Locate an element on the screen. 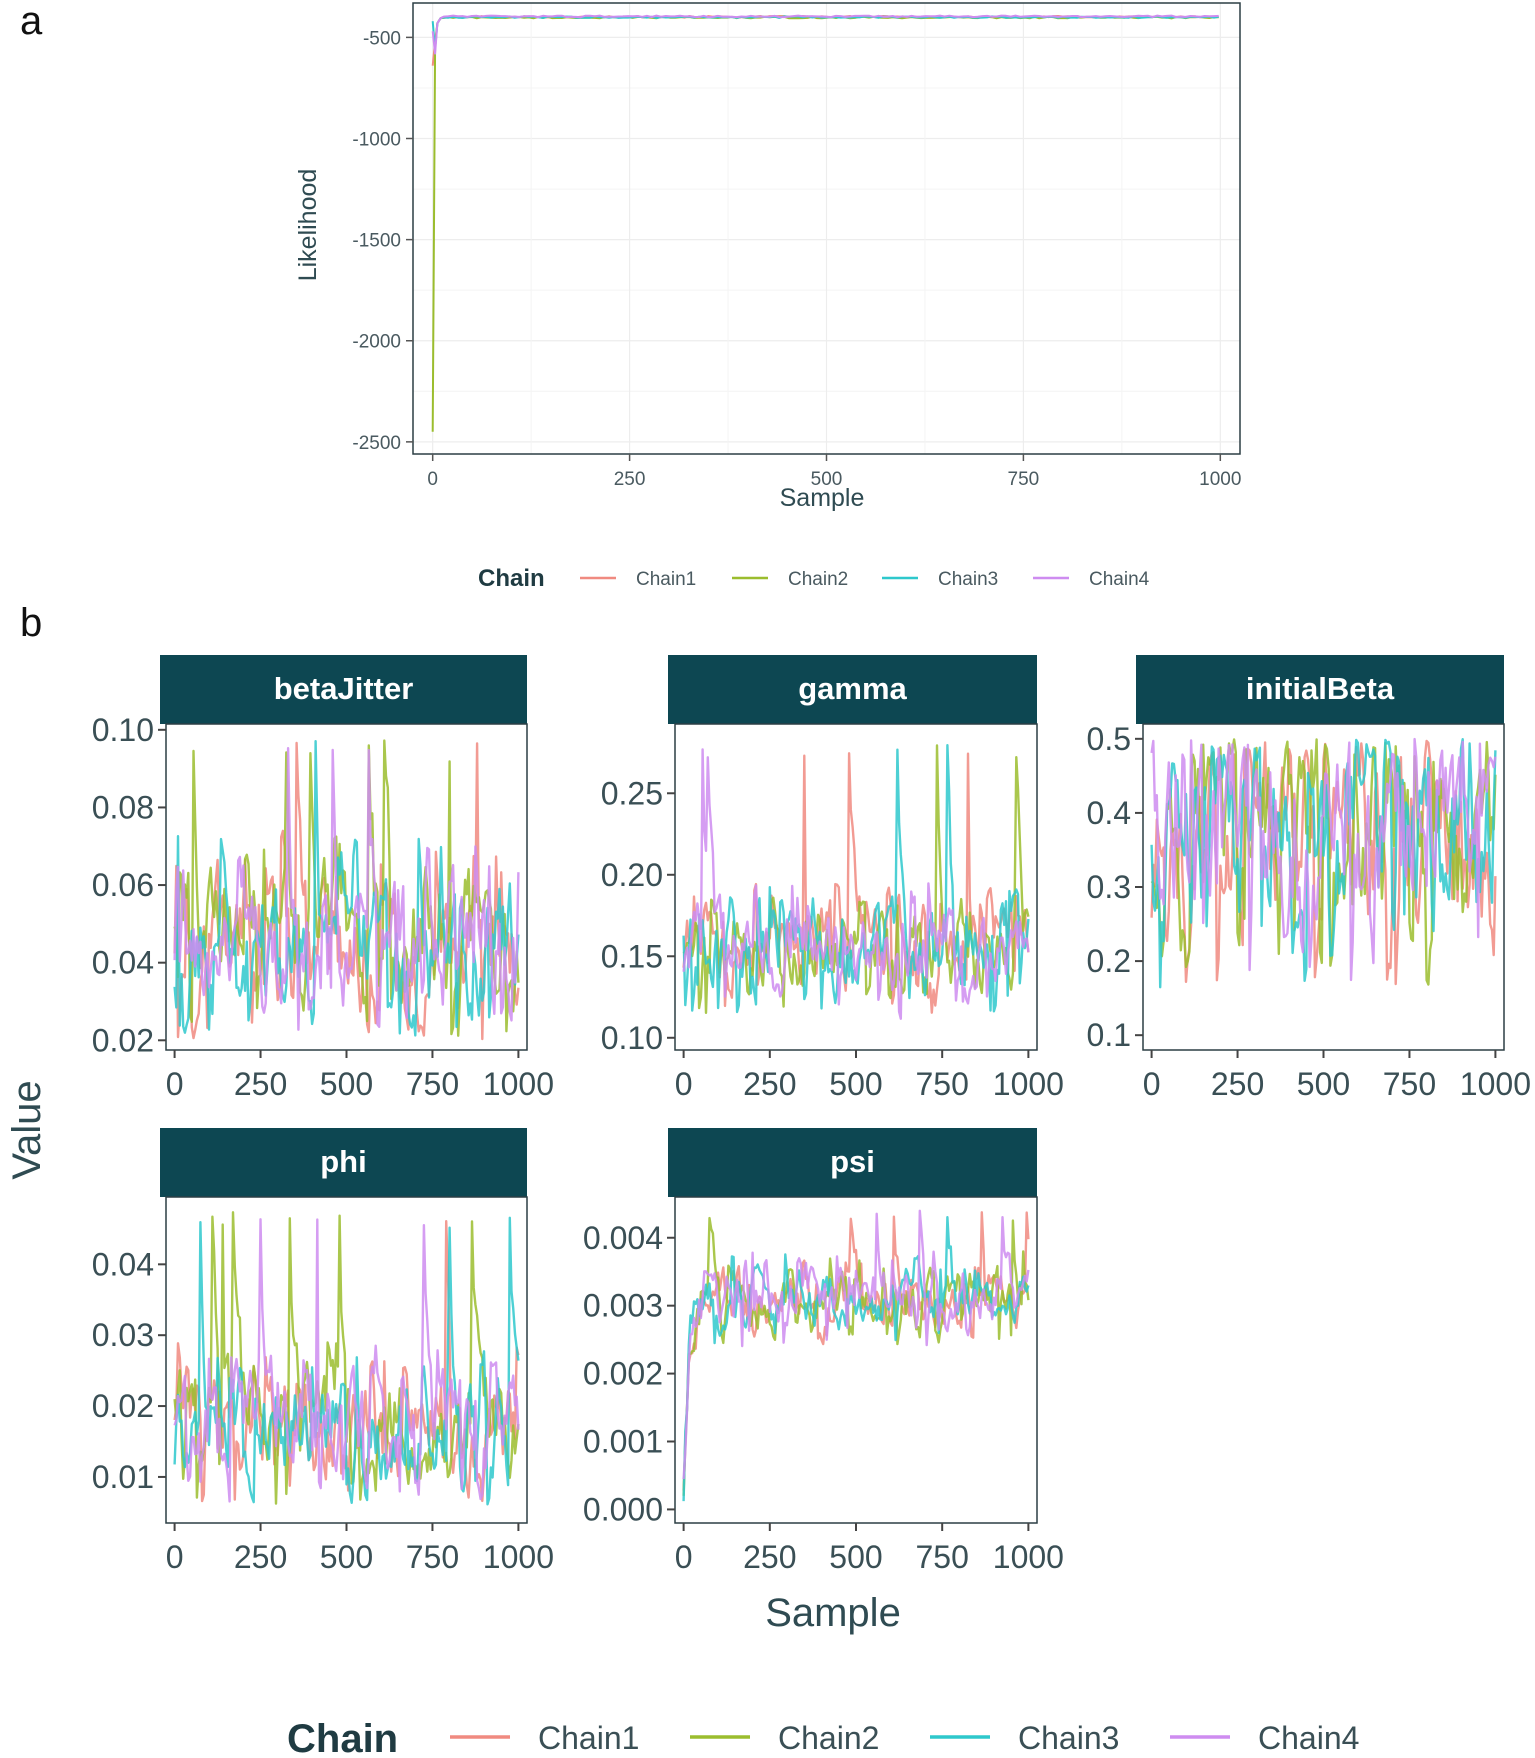 This screenshot has width=1535, height=1758. panel-label-a: a is located at coordinates (31, 21).